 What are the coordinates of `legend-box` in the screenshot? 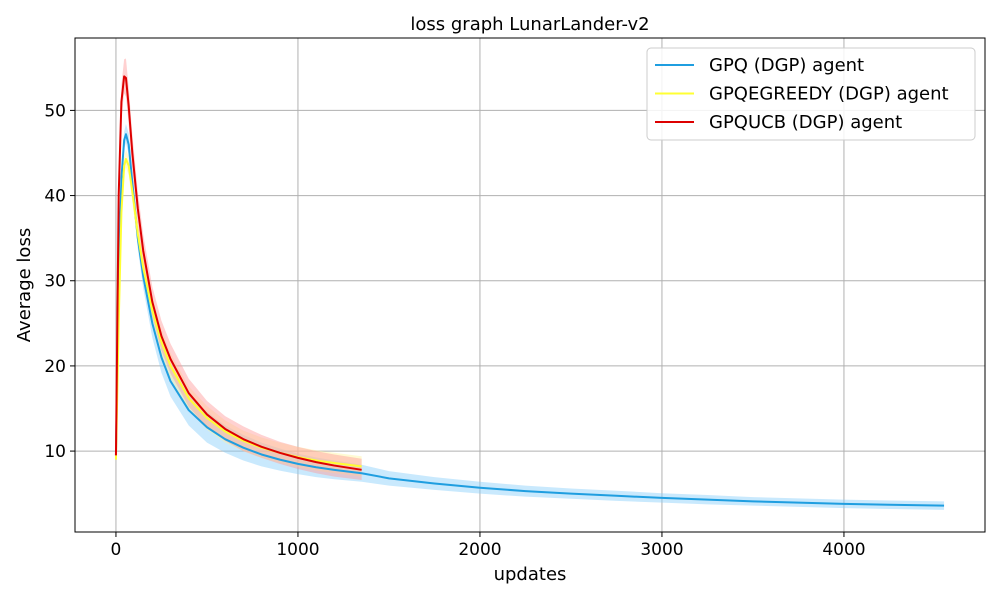 It's located at (811, 94).